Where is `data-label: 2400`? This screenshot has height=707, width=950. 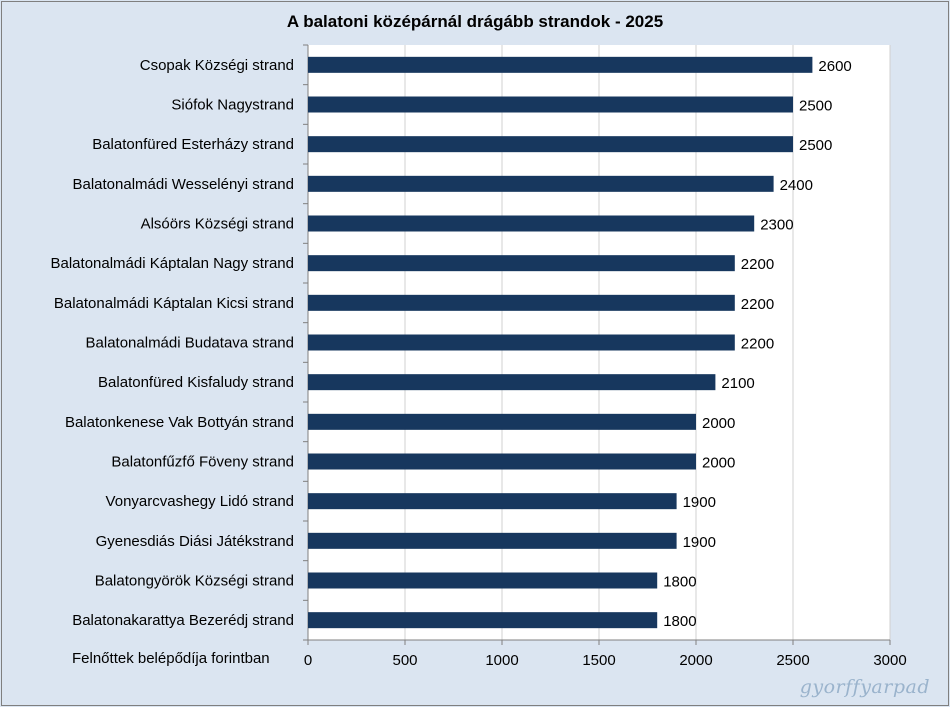
data-label: 2400 is located at coordinates (796, 185).